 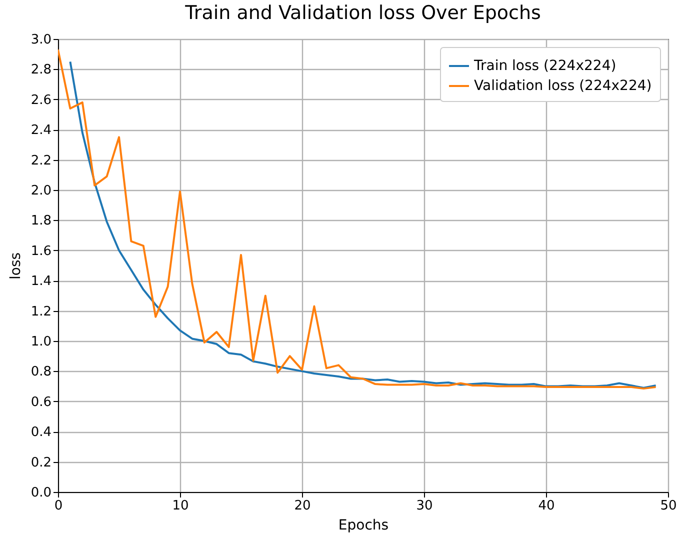 What do you see at coordinates (180, 506) in the screenshot?
I see `x-tick-label: 10` at bounding box center [180, 506].